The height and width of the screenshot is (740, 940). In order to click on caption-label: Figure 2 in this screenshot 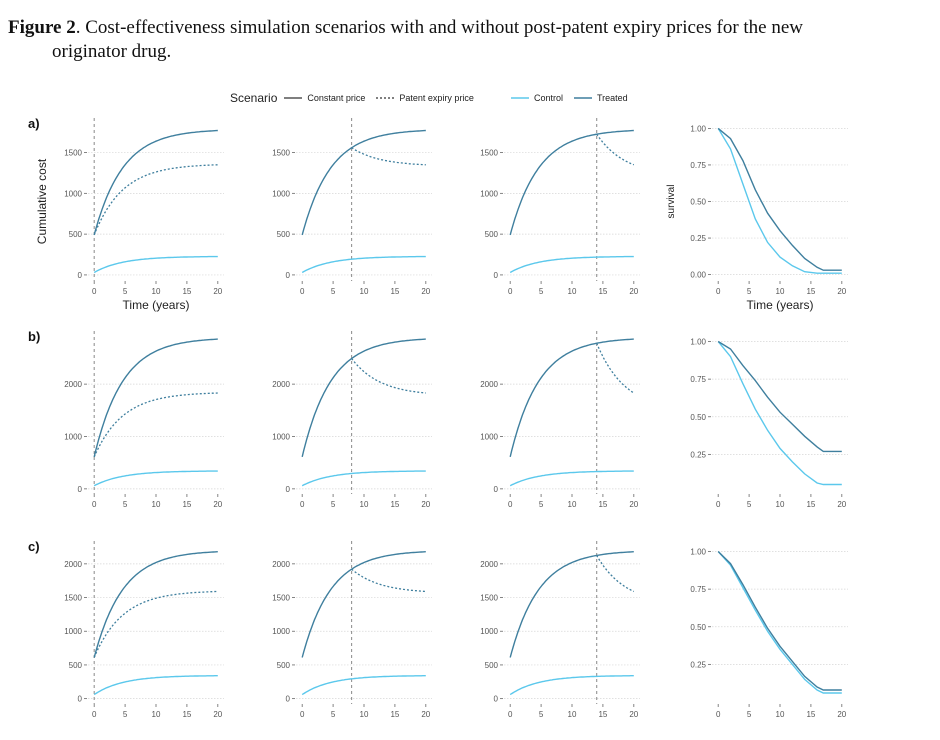, I will do `click(42, 27)`.